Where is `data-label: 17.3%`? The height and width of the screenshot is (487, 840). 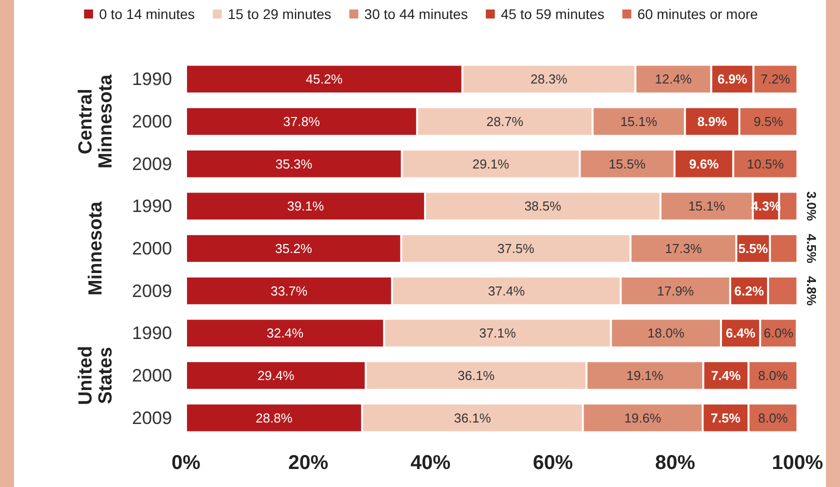 data-label: 17.3% is located at coordinates (683, 248).